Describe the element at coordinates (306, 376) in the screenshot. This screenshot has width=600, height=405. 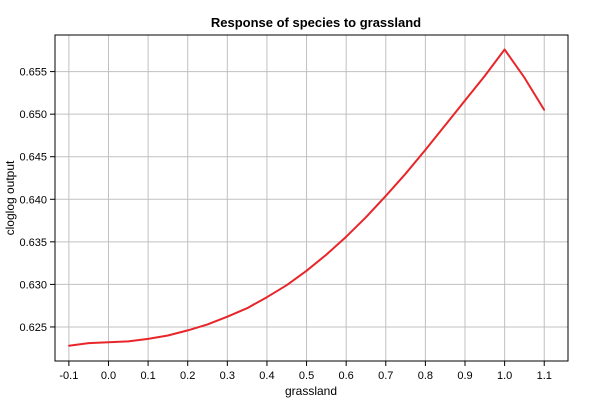
I see `x-tick-label: 0.5` at that location.